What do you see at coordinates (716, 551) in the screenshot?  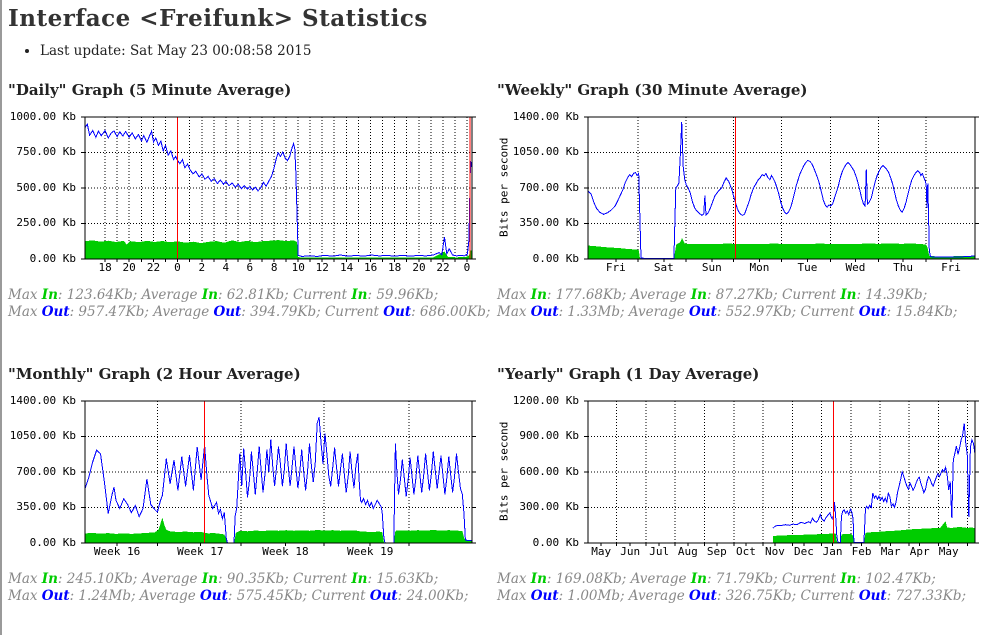 I see `x-tick-label: Sep` at bounding box center [716, 551].